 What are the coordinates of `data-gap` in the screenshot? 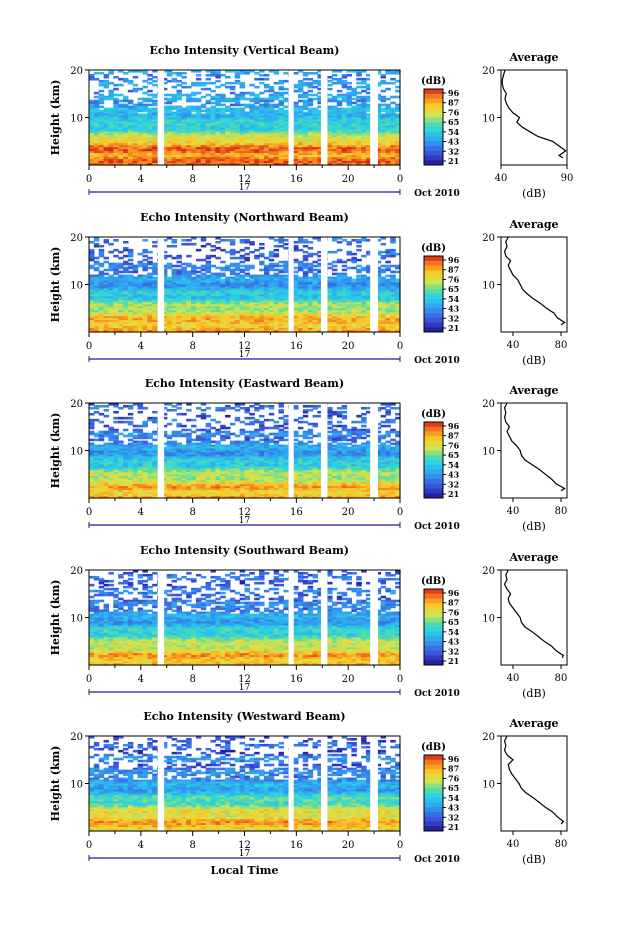 It's located at (291, 117).